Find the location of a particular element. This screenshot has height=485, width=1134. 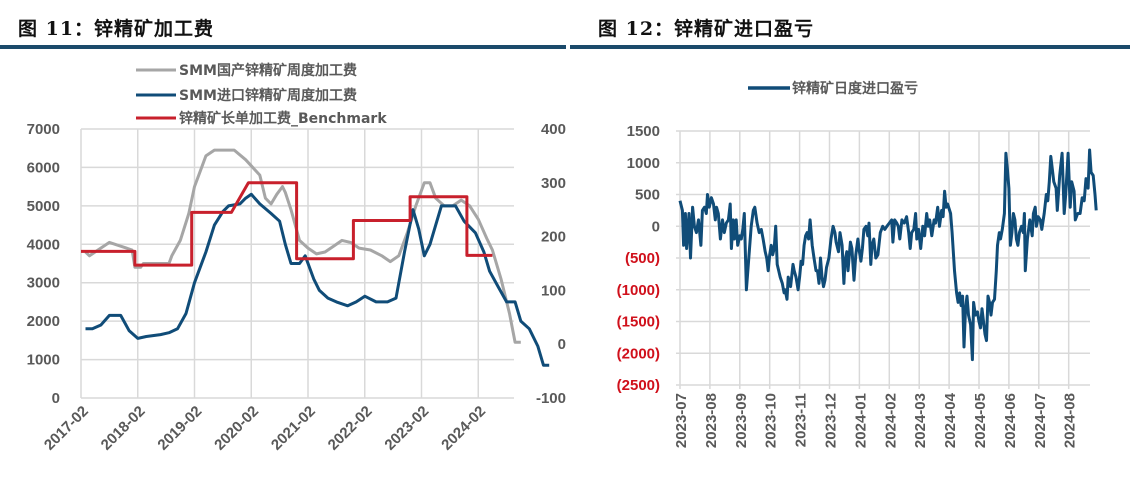

x-tick: 2024-02 is located at coordinates (890, 420).